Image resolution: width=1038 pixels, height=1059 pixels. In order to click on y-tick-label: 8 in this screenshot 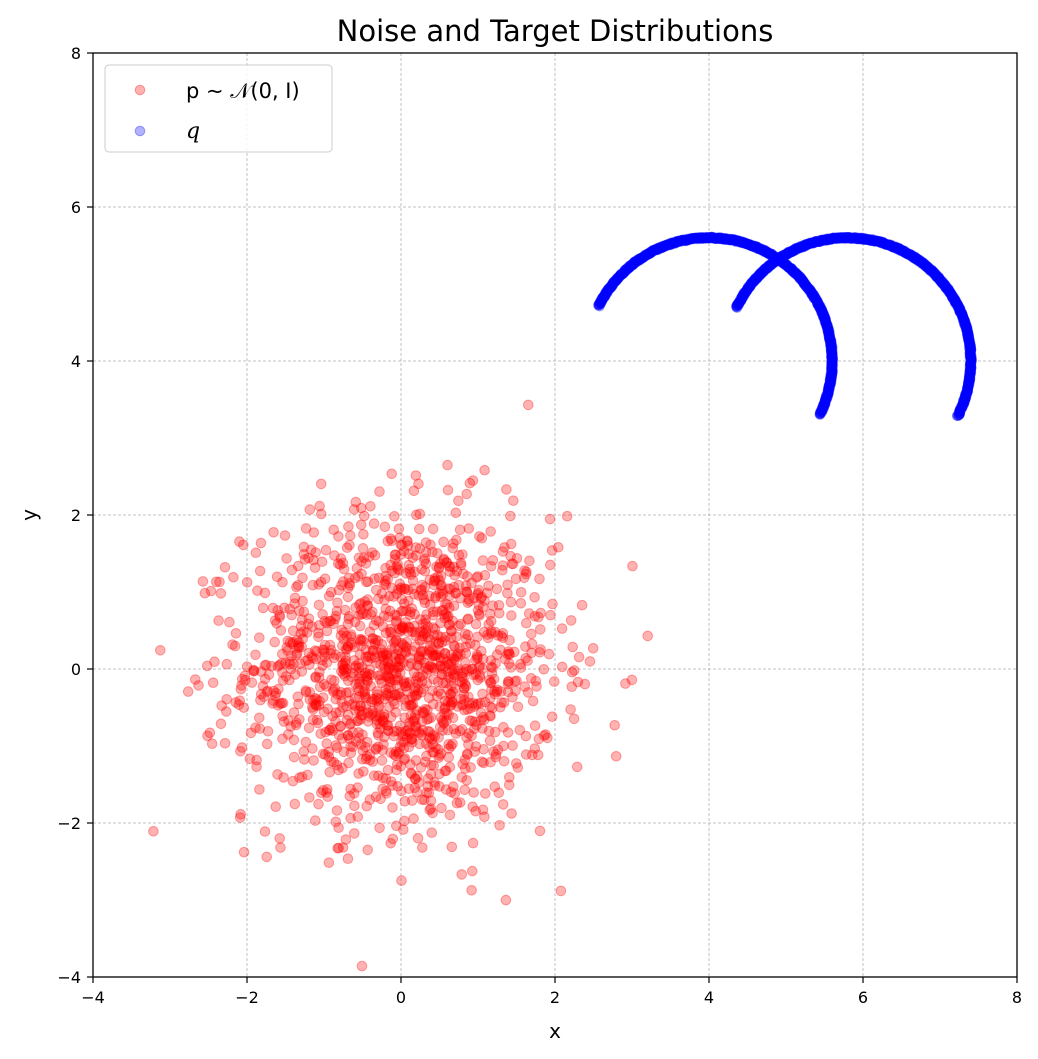, I will do `click(76, 53)`.